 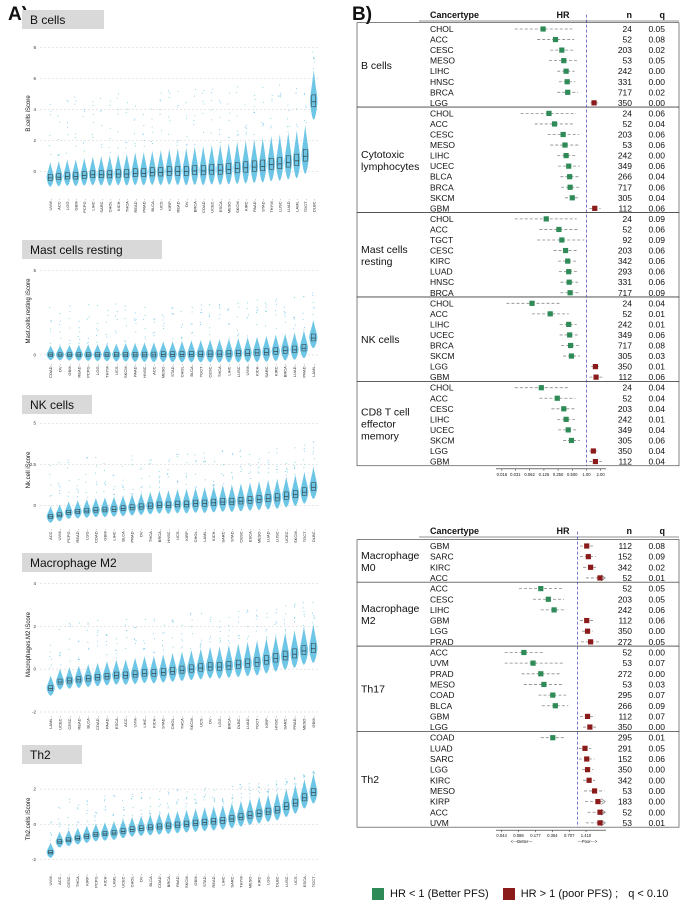 What do you see at coordinates (625, 610) in the screenshot?
I see `row-n: 242` at bounding box center [625, 610].